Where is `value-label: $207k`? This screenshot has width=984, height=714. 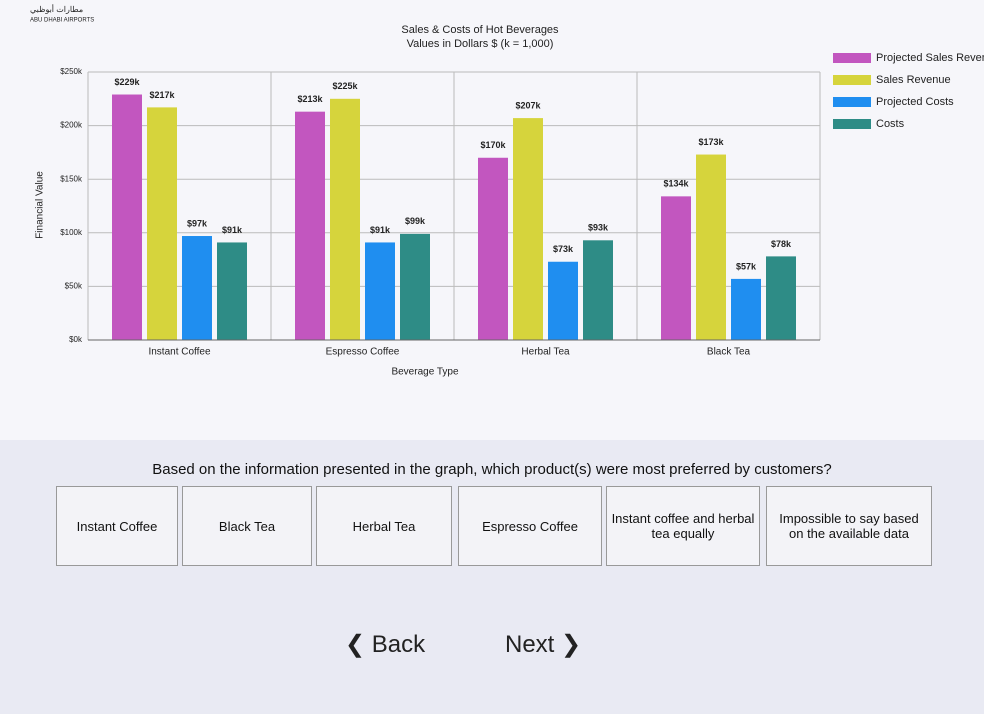
value-label: $207k is located at coordinates (528, 105).